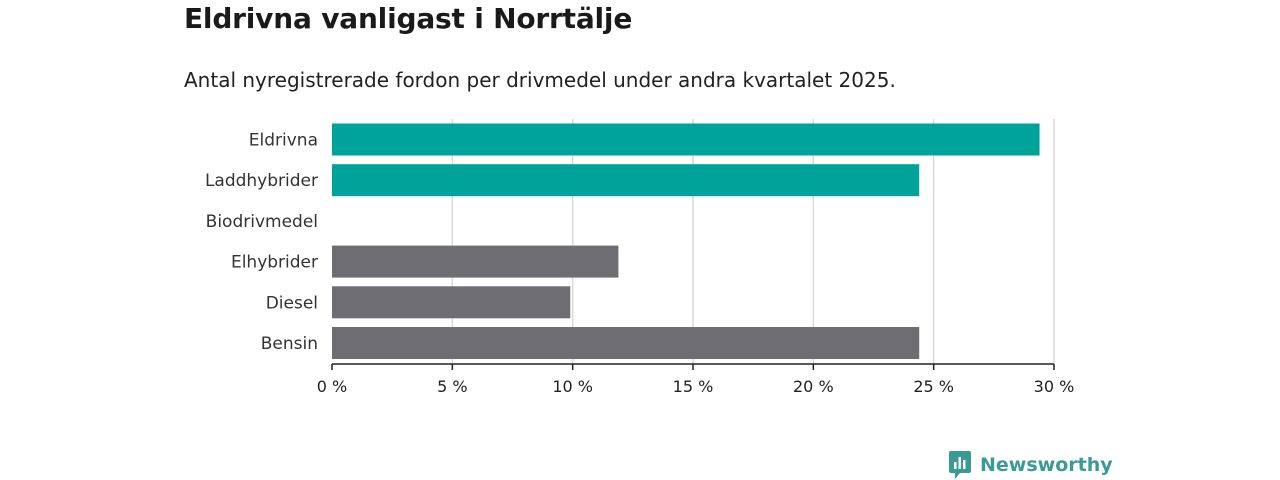 Image resolution: width=1280 pixels, height=480 pixels. Describe the element at coordinates (693, 386) in the screenshot. I see `x-tick-label: 15 %` at that location.